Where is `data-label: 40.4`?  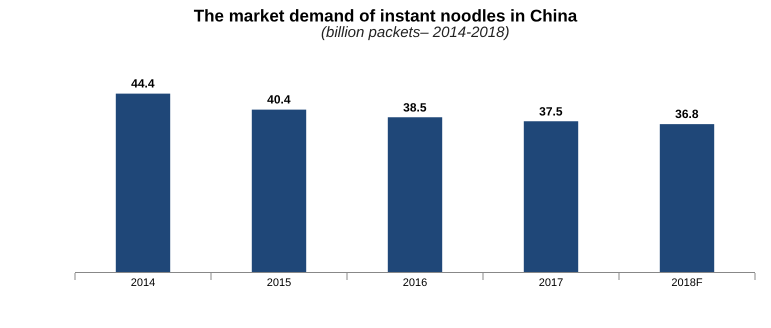
data-label: 40.4 is located at coordinates (279, 99).